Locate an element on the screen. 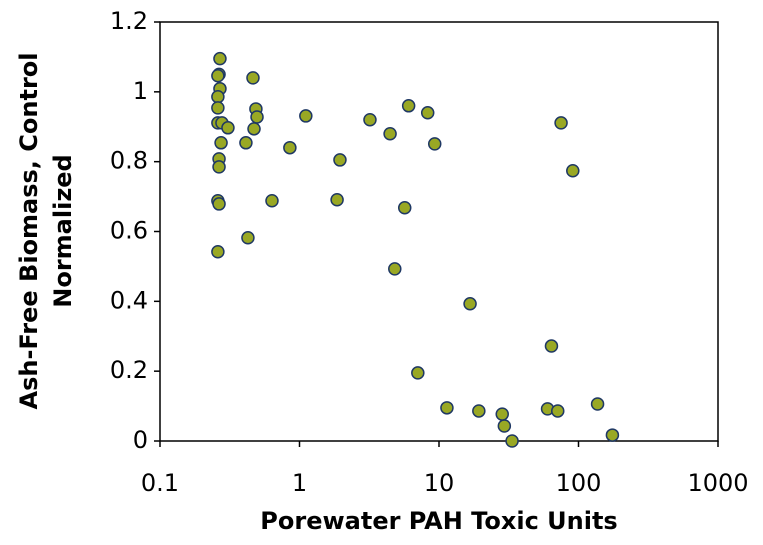  y-tick-label: 0.2 is located at coordinates (129, 370).